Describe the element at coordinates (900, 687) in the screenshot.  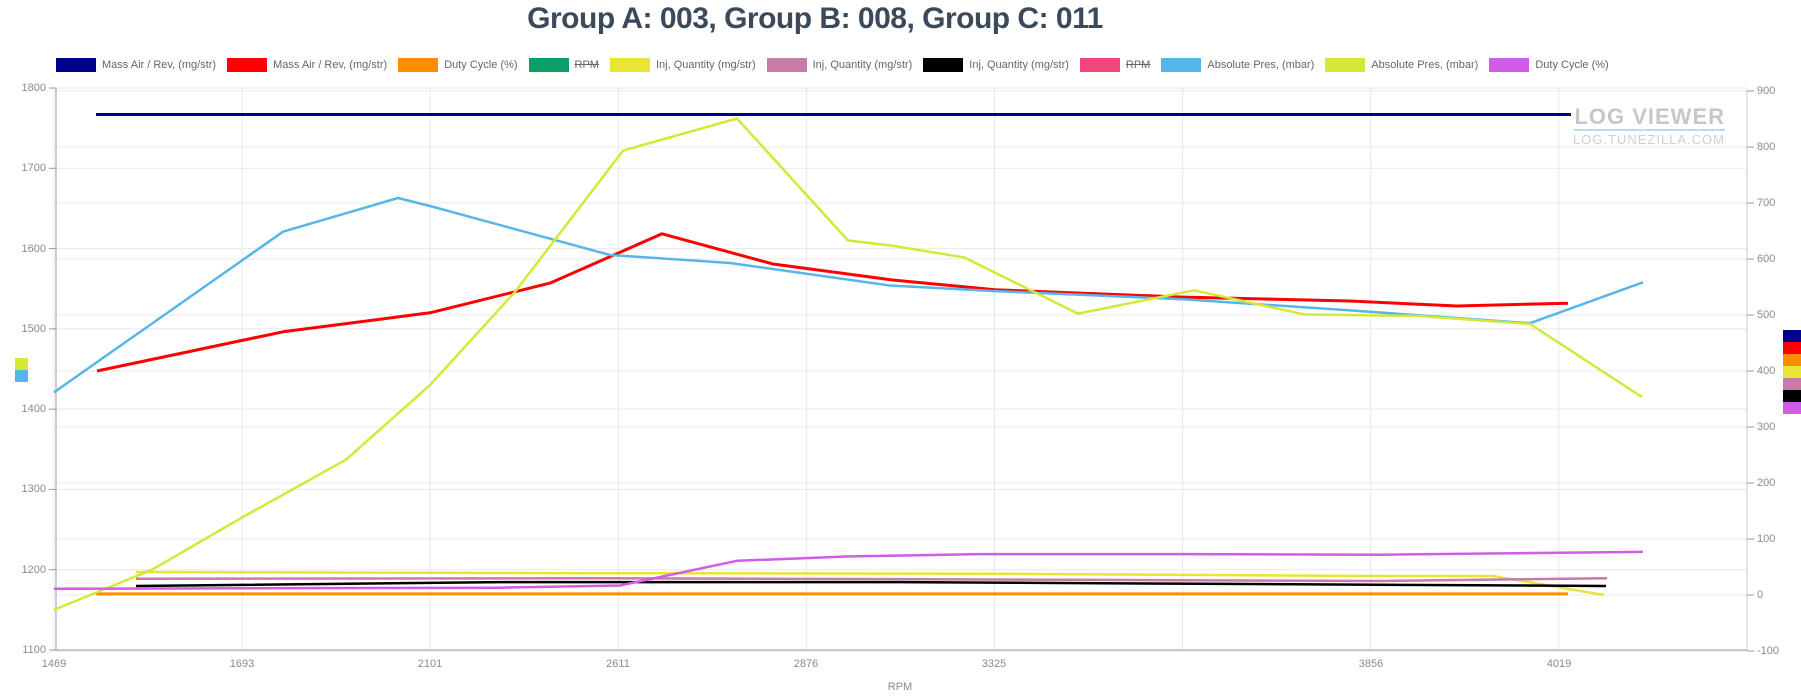
I see `x-axis-title: RPM` at that location.